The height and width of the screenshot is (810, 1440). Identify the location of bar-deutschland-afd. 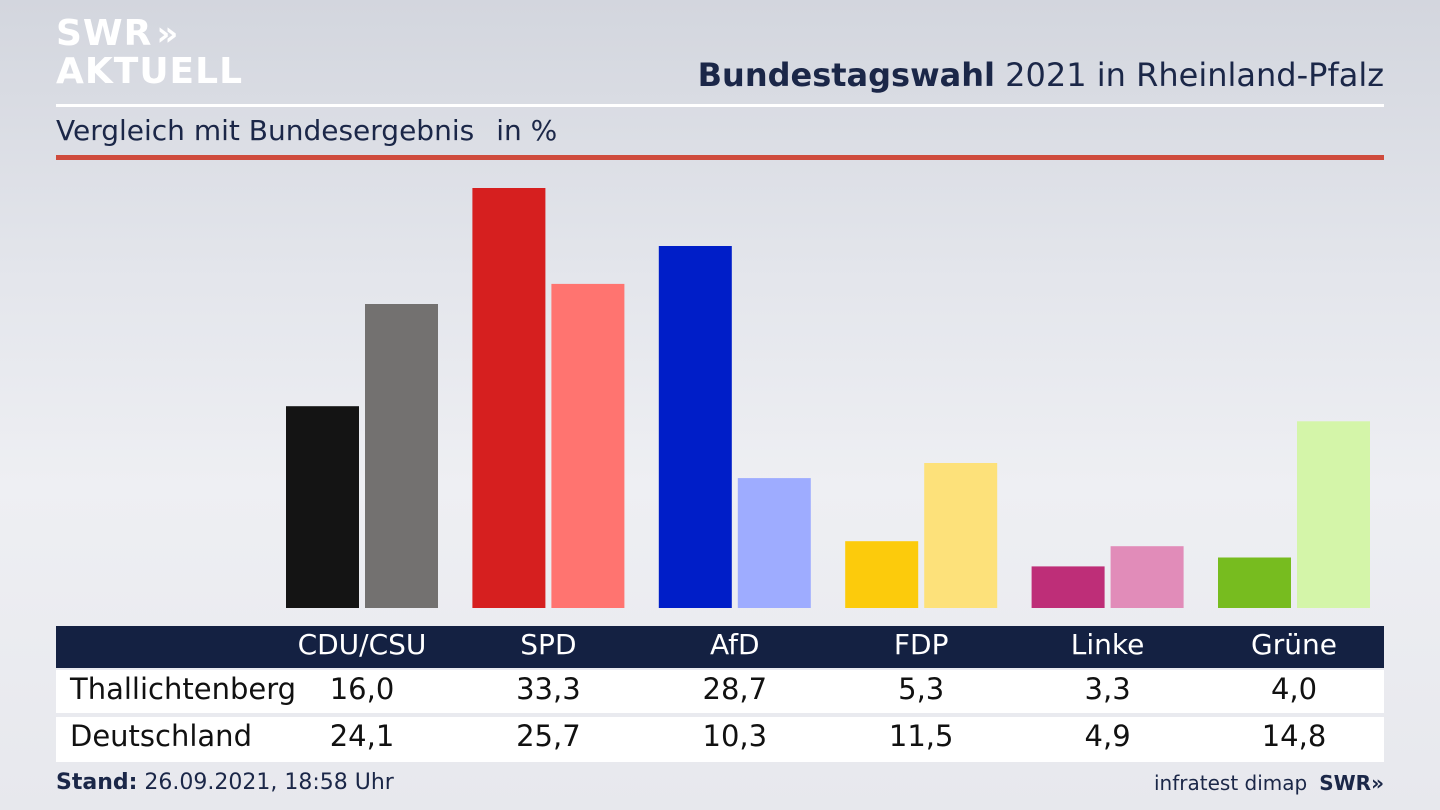
(774, 543).